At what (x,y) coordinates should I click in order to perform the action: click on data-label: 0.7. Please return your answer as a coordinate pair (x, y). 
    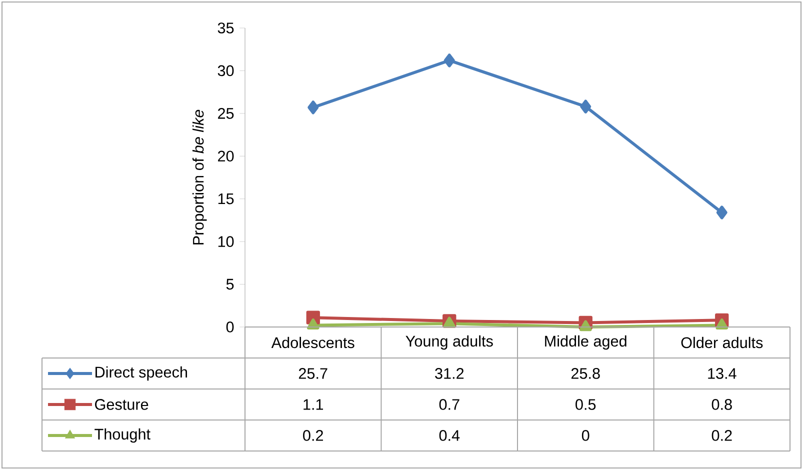
    Looking at the image, I should click on (449, 404).